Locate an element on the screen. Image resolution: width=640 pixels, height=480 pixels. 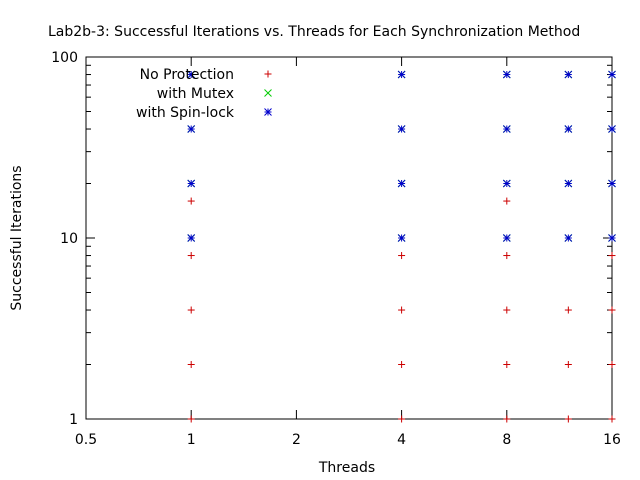
y-tick-label: 100 is located at coordinates (64, 58).